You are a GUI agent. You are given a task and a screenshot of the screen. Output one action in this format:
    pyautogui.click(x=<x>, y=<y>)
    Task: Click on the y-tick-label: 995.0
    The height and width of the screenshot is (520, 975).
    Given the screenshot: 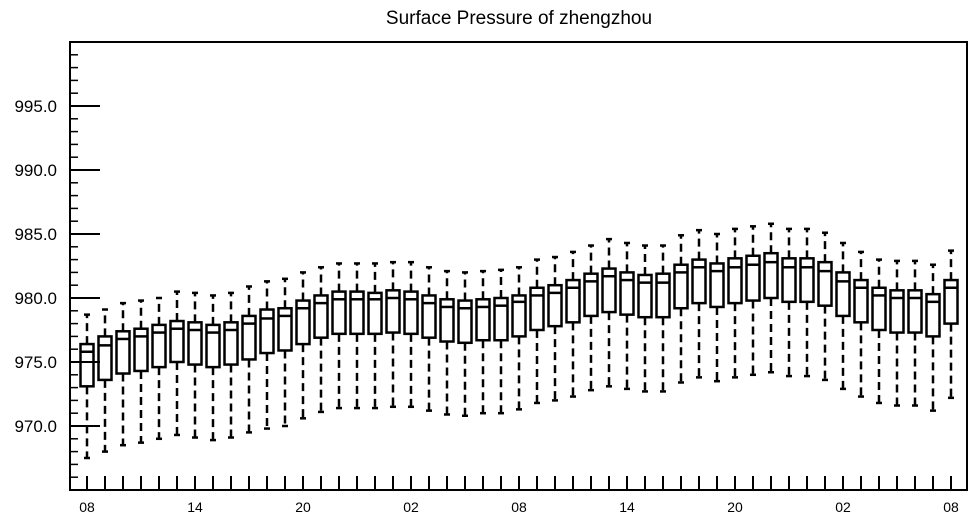 What is the action you would take?
    pyautogui.click(x=35, y=106)
    